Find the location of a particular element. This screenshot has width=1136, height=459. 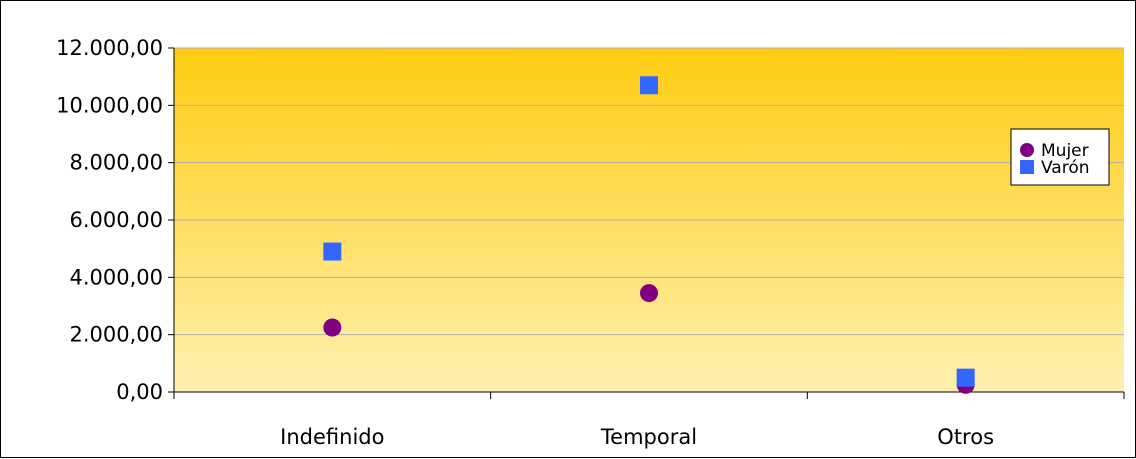

x-tick-label: Otros is located at coordinates (965, 437).